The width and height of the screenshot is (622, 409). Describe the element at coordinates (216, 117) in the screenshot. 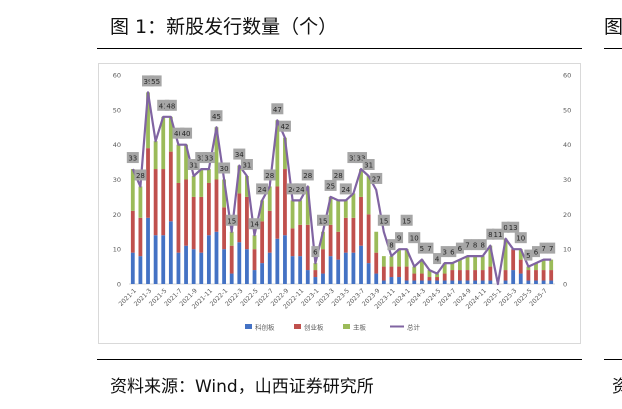

I see `data-label: 45` at that location.